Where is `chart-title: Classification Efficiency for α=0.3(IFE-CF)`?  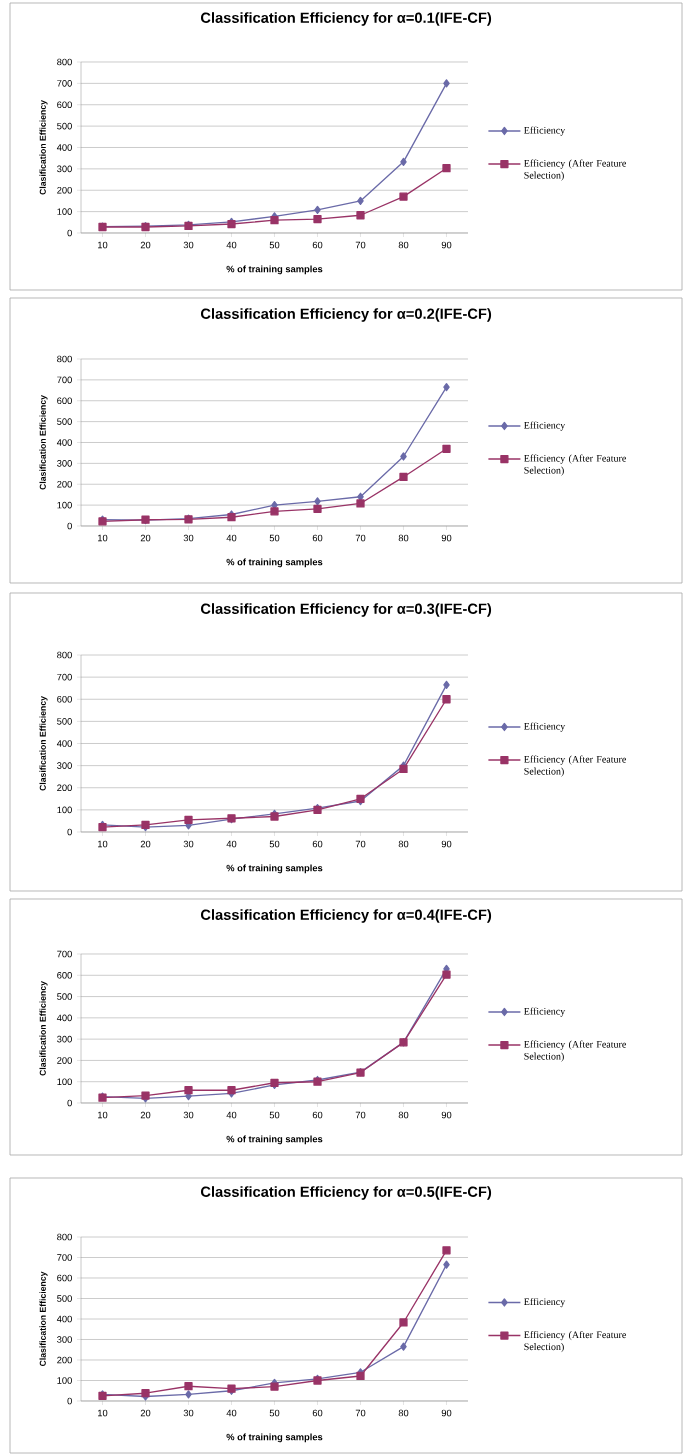
chart-title: Classification Efficiency for α=0.3(IFE-CF) is located at coordinates (346, 610).